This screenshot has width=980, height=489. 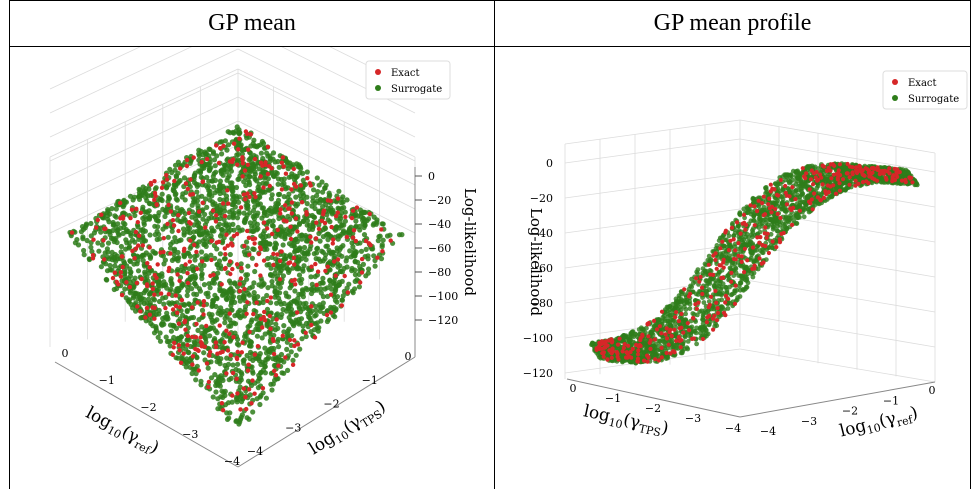 I want to click on y-tick-label: −3, so click(x=293, y=427).